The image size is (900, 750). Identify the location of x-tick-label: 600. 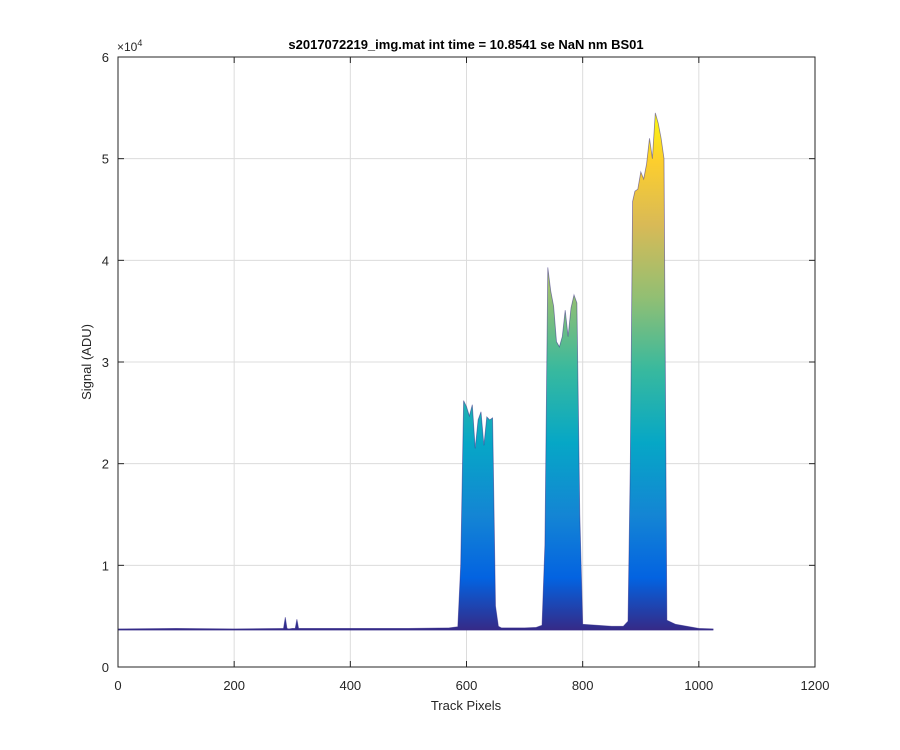
(467, 685).